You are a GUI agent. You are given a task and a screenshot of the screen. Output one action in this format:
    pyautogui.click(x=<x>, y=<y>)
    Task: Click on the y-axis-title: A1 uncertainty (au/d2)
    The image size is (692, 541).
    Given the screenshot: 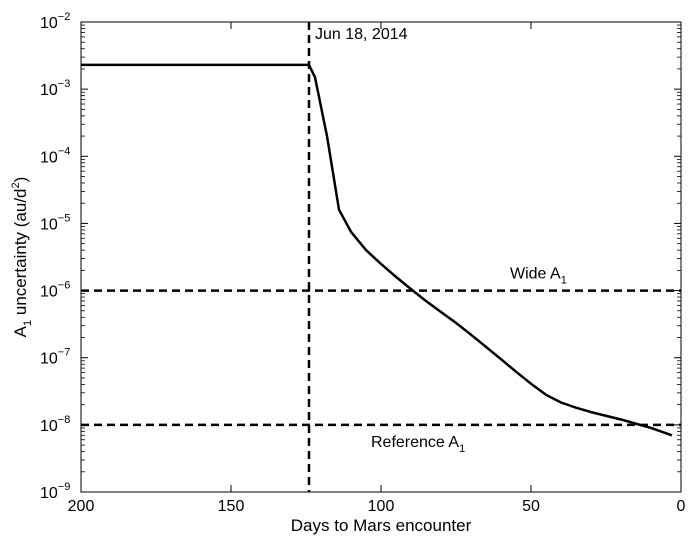 What is the action you would take?
    pyautogui.click(x=22, y=257)
    